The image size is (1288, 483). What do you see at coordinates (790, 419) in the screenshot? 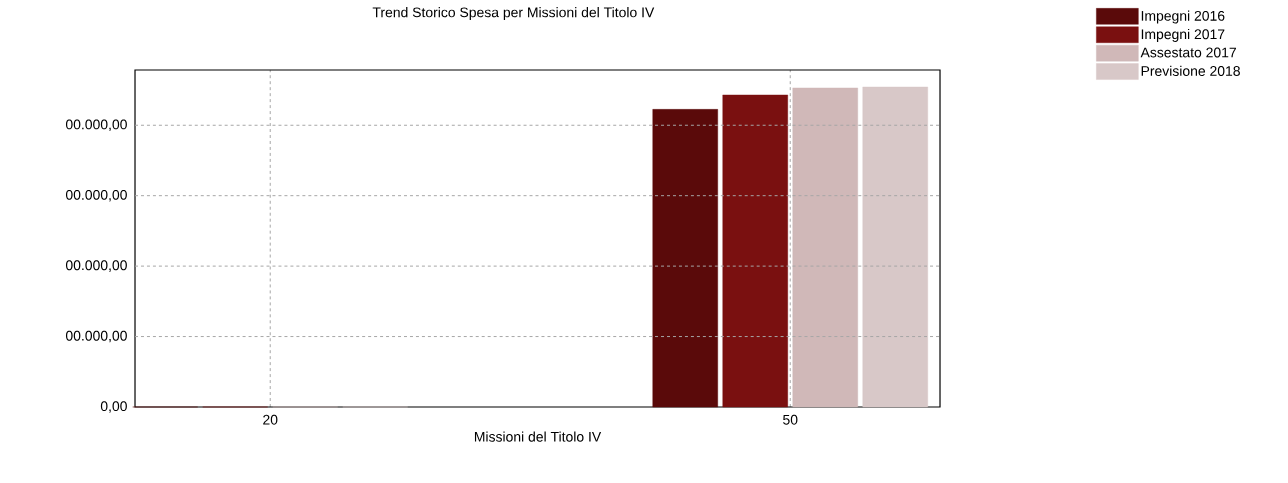
I see `x-tick-label: 50` at bounding box center [790, 419].